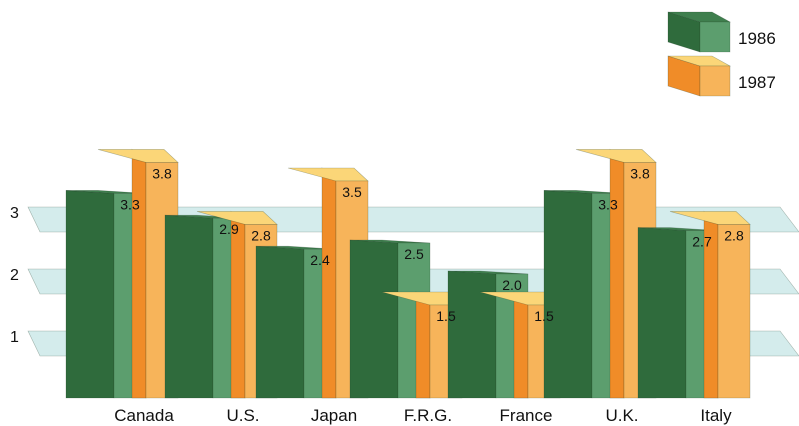  Describe the element at coordinates (14, 275) in the screenshot. I see `y-tick-label: 2` at that location.